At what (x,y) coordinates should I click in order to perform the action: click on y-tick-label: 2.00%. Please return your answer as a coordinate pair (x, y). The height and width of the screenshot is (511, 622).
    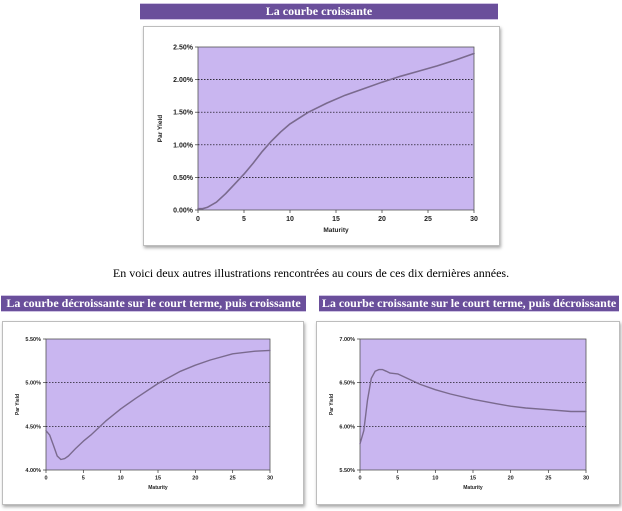
    Looking at the image, I should click on (183, 80).